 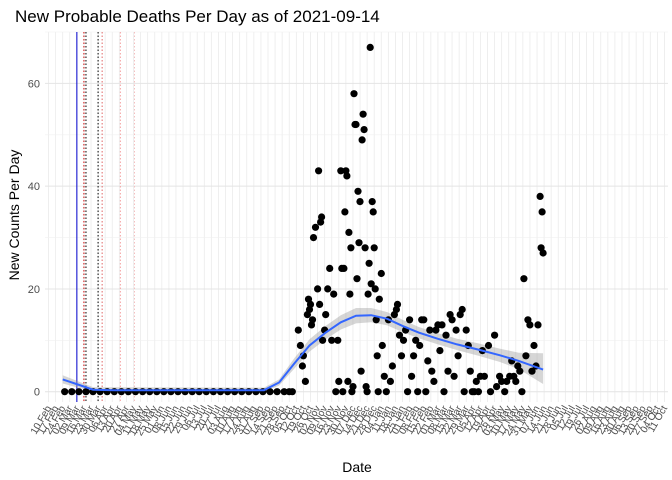 I want to click on y-tick-label: 0, so click(x=37, y=393).